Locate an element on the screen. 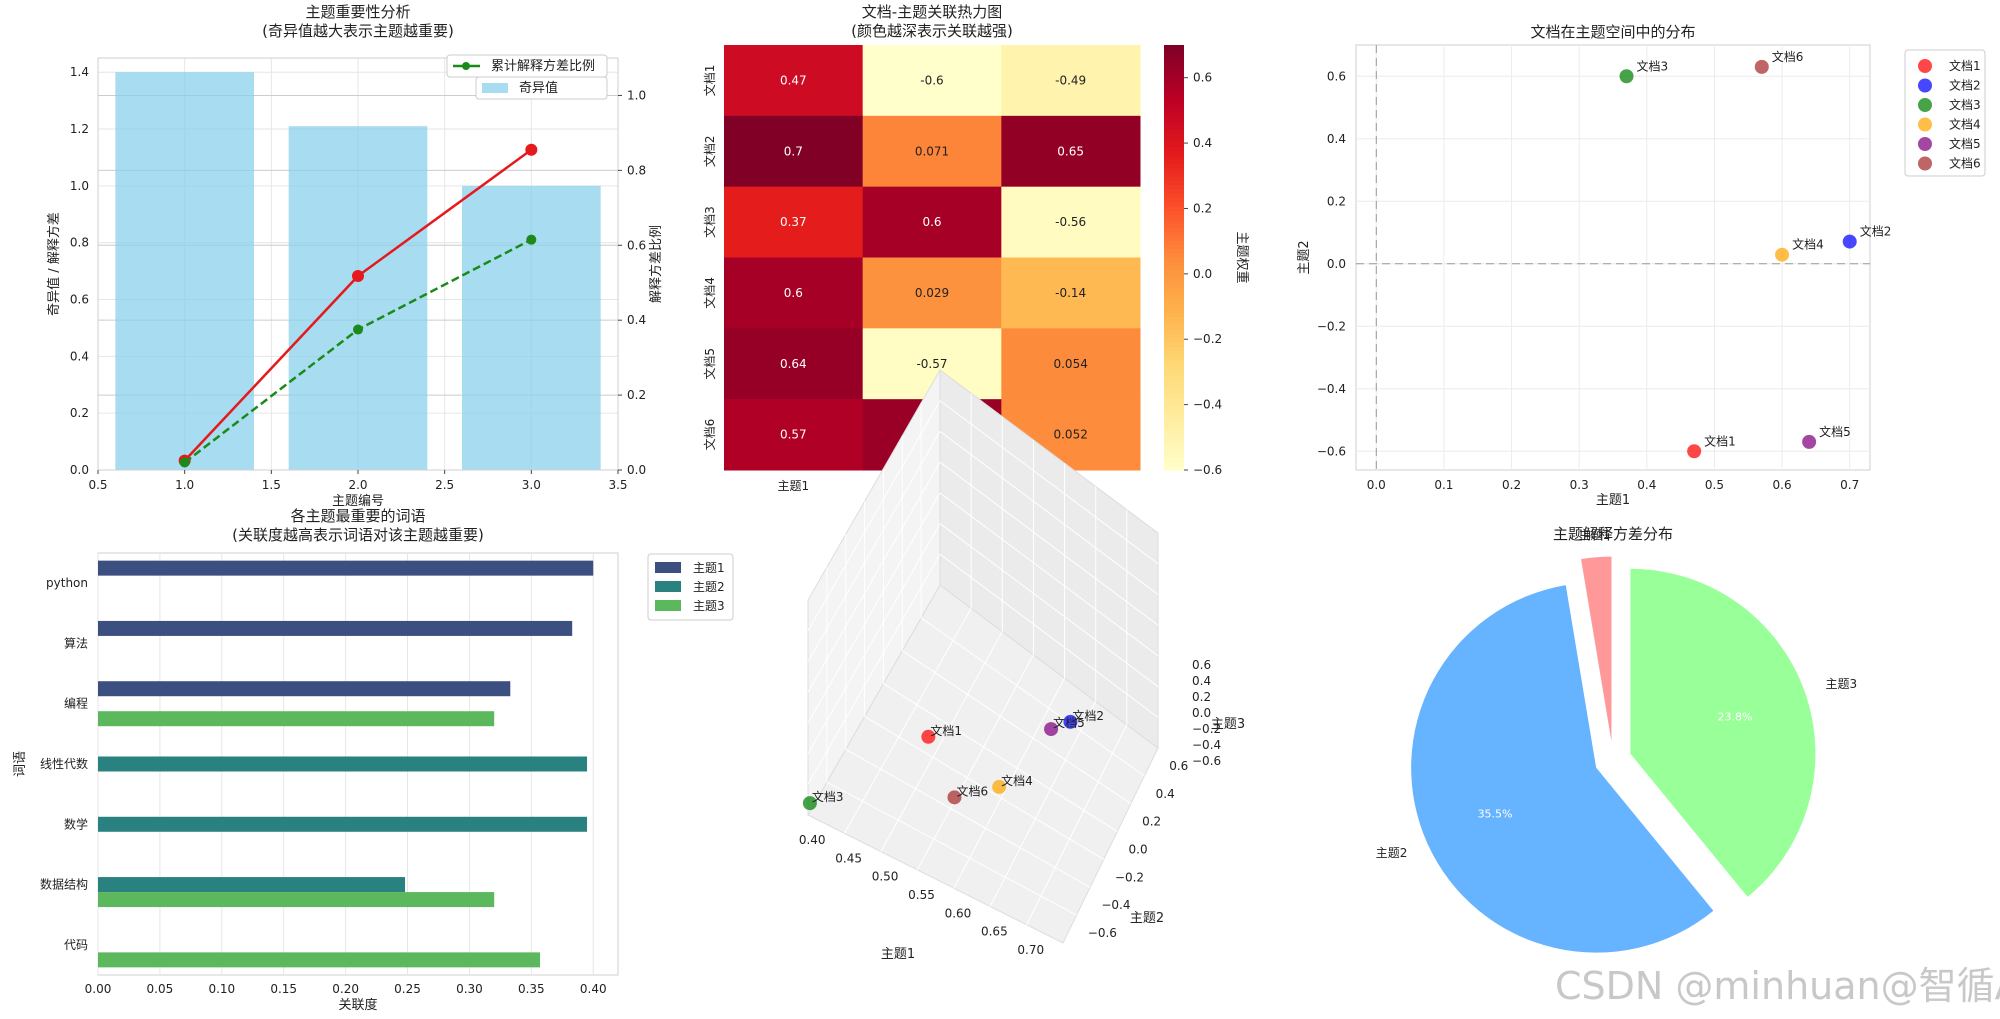 The image size is (2000, 1019). chart5-xtick-label: 0.60 is located at coordinates (958, 913).